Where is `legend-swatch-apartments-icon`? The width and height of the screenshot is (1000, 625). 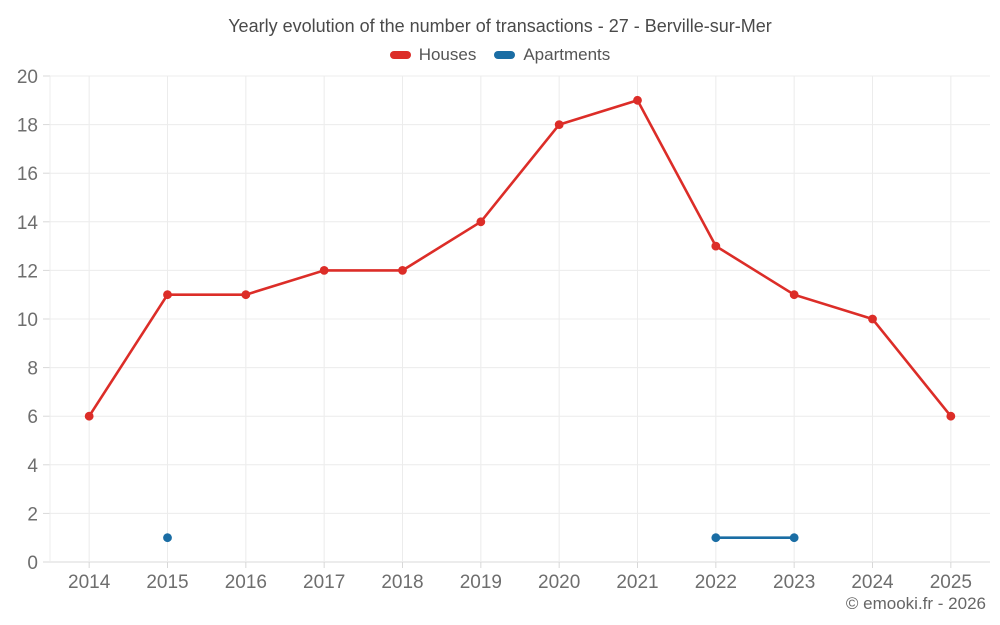
legend-swatch-apartments-icon is located at coordinates (505, 55).